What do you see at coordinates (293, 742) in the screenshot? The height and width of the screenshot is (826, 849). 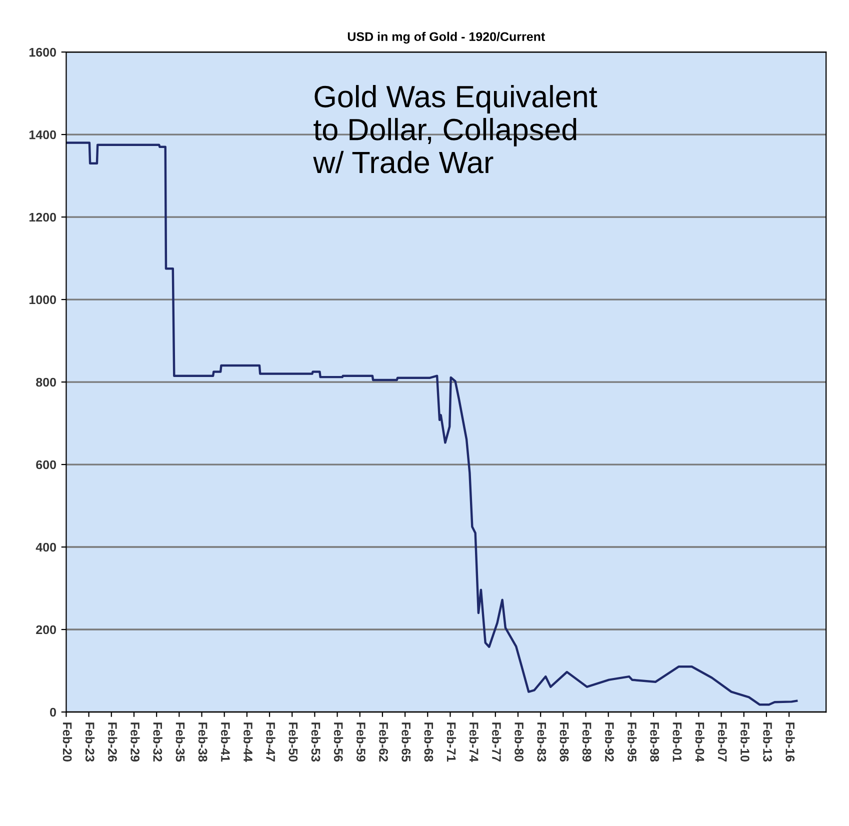 I see `x-tick-label: Feb-50` at bounding box center [293, 742].